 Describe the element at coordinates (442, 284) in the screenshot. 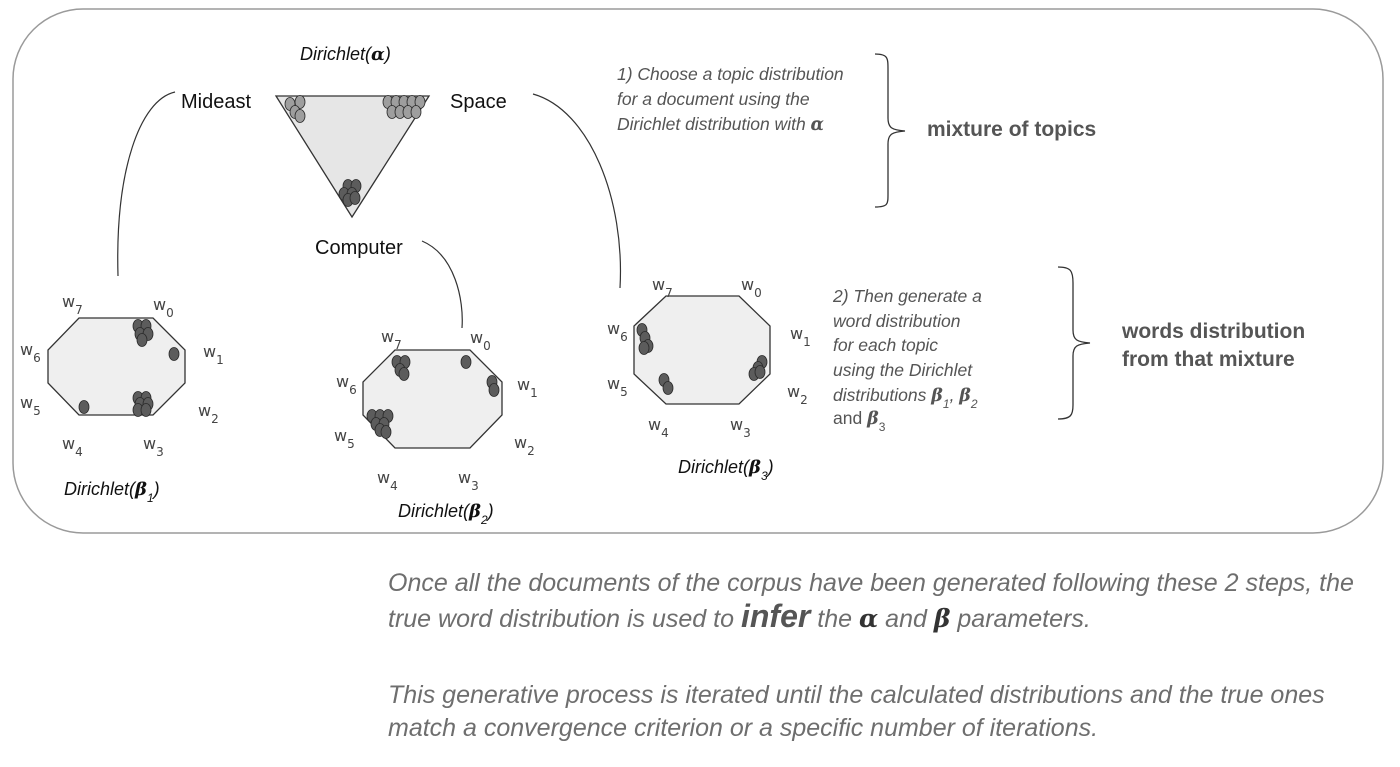

I see `connector-computer` at that location.